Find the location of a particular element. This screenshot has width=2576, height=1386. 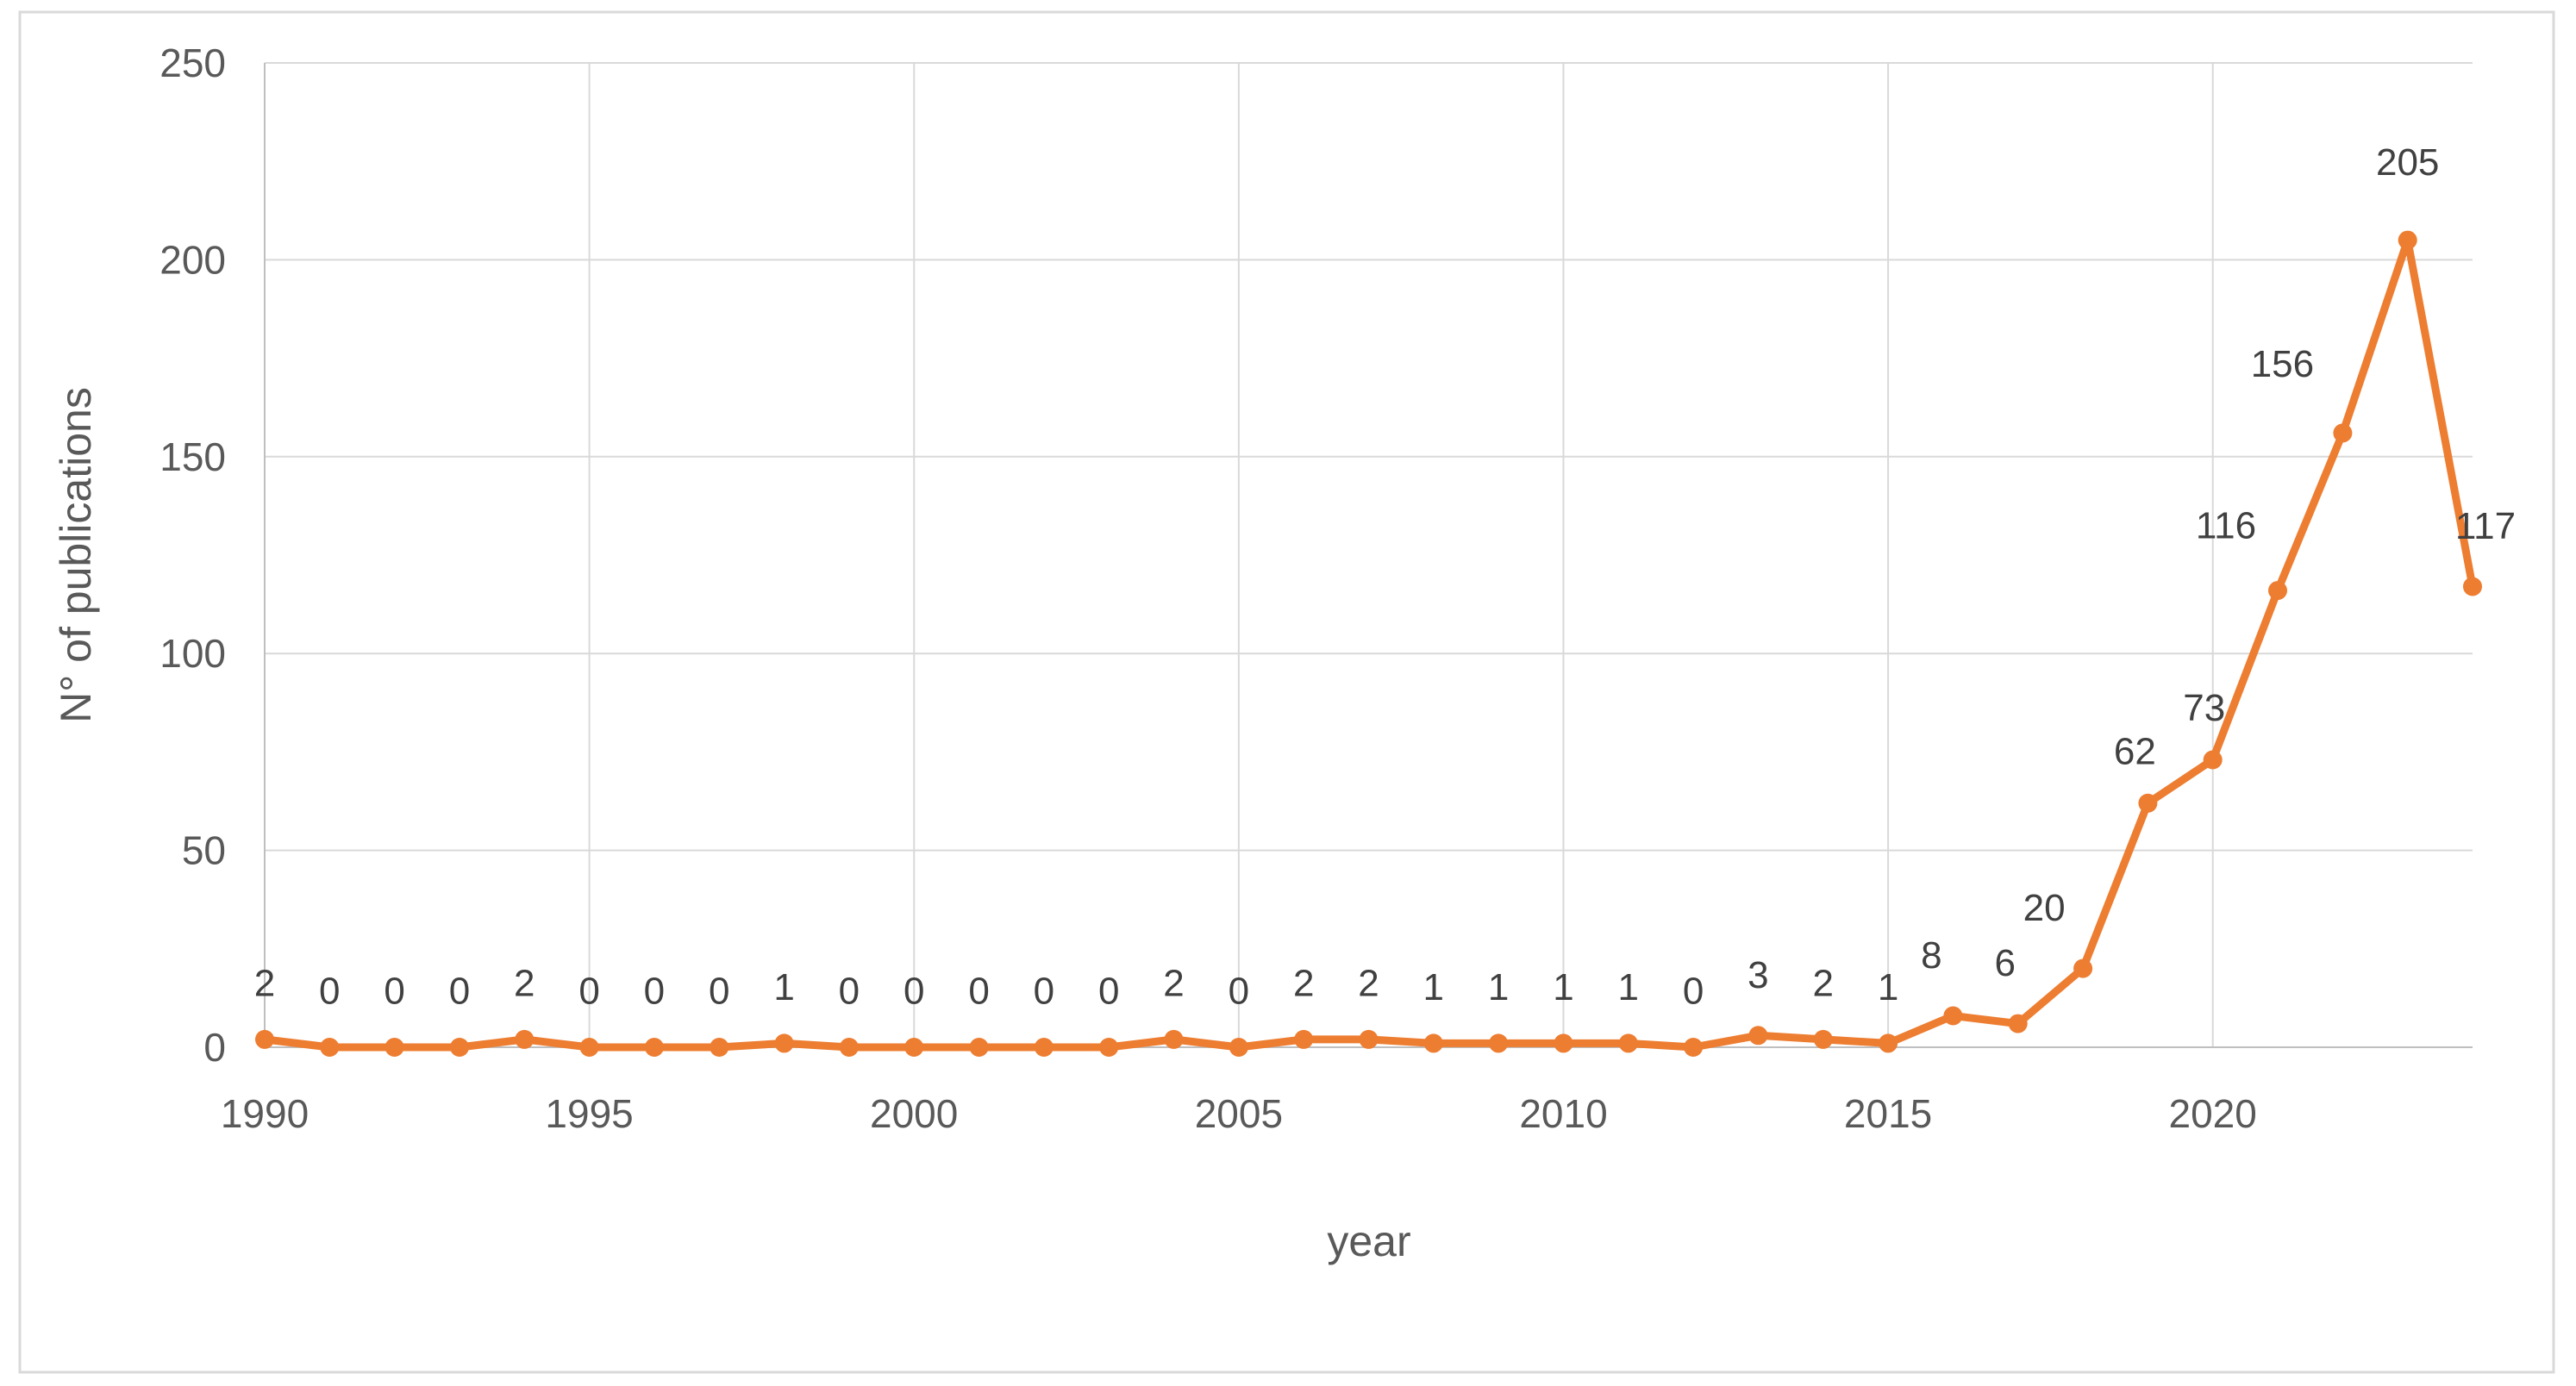

x-axis-tick-label: 2010 is located at coordinates (1563, 1113).